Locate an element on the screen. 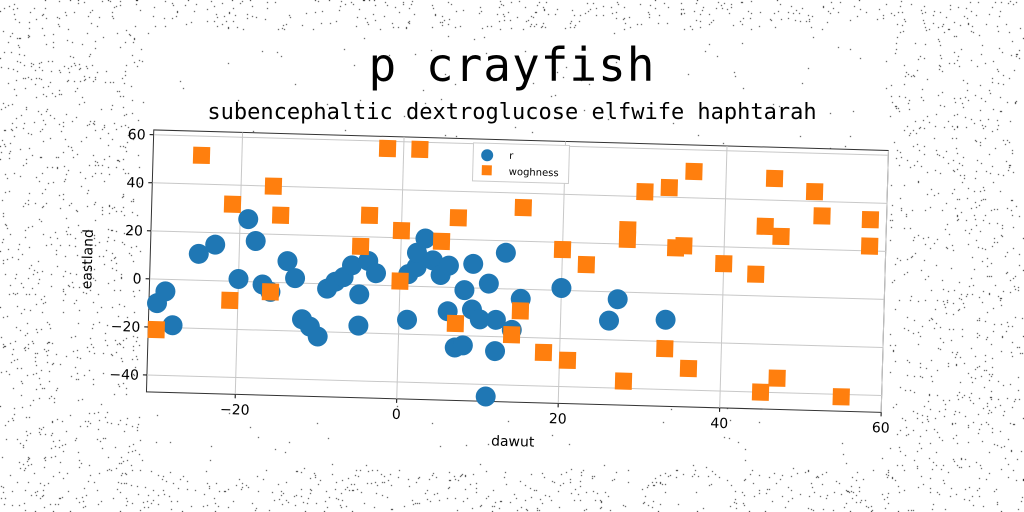 The image size is (1024, 512). y-tick-label: 60 is located at coordinates (137, 135).